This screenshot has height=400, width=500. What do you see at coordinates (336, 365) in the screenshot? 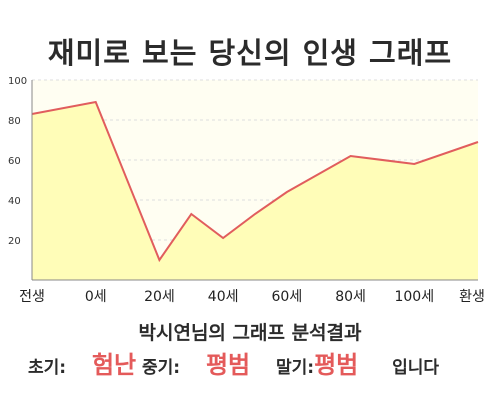
I see `late-value: 평범` at bounding box center [336, 365].